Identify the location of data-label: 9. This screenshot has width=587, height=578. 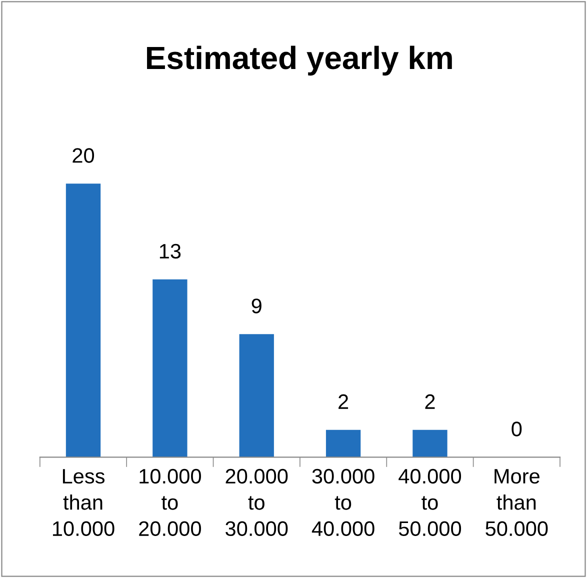
(257, 306).